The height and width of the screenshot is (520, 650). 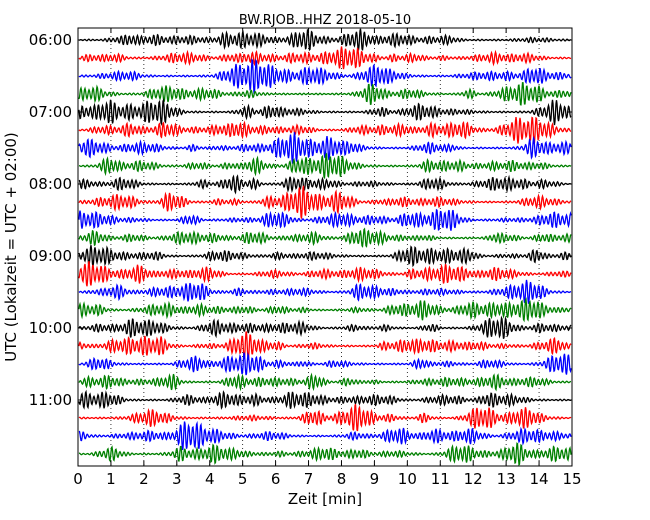 What do you see at coordinates (50, 328) in the screenshot?
I see `y-tick-label: 10:00` at bounding box center [50, 328].